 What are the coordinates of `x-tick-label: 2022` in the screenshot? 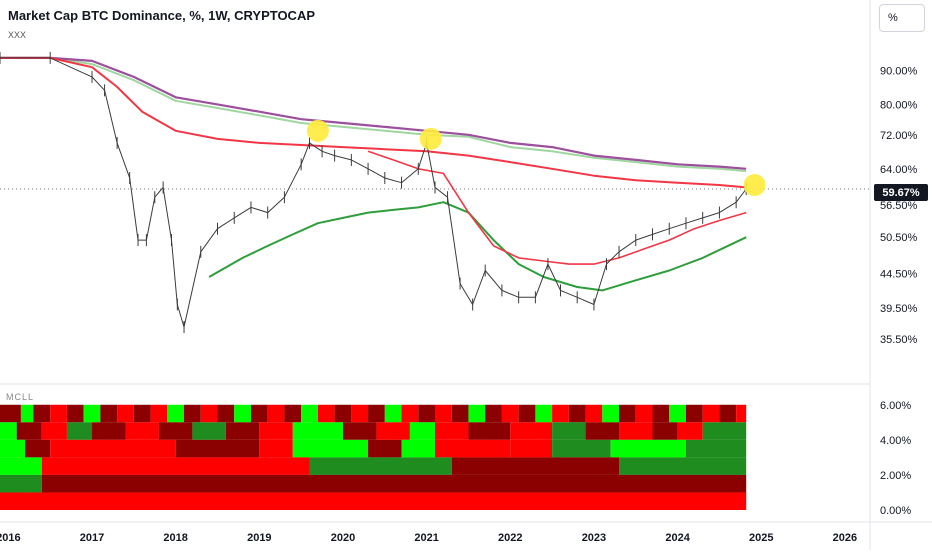 It's located at (510, 538).